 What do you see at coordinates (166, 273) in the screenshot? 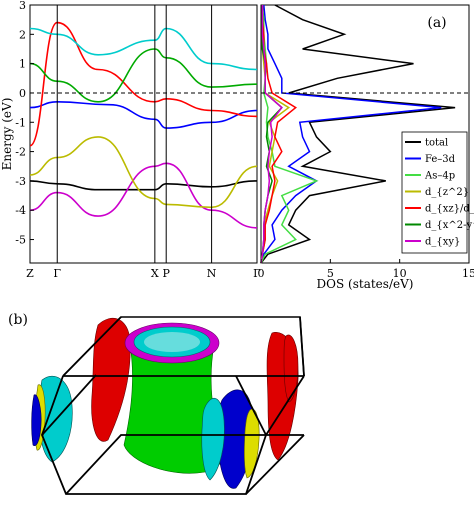
I see `kpoint-label: P` at bounding box center [166, 273].